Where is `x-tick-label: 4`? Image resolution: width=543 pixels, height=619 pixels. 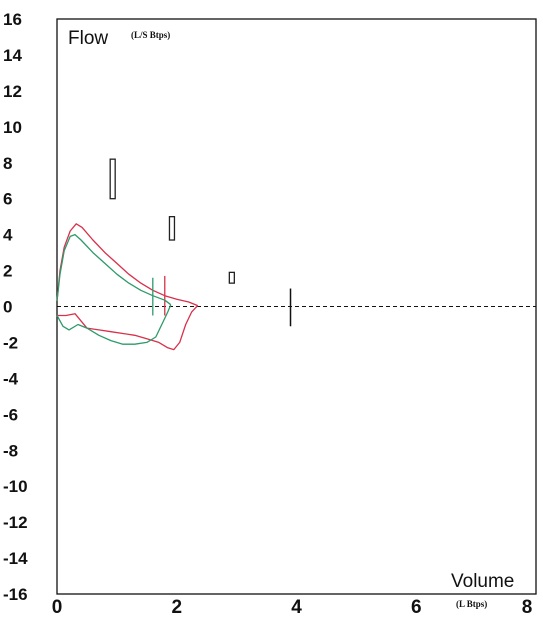
x-tick-label: 4 is located at coordinates (296, 607).